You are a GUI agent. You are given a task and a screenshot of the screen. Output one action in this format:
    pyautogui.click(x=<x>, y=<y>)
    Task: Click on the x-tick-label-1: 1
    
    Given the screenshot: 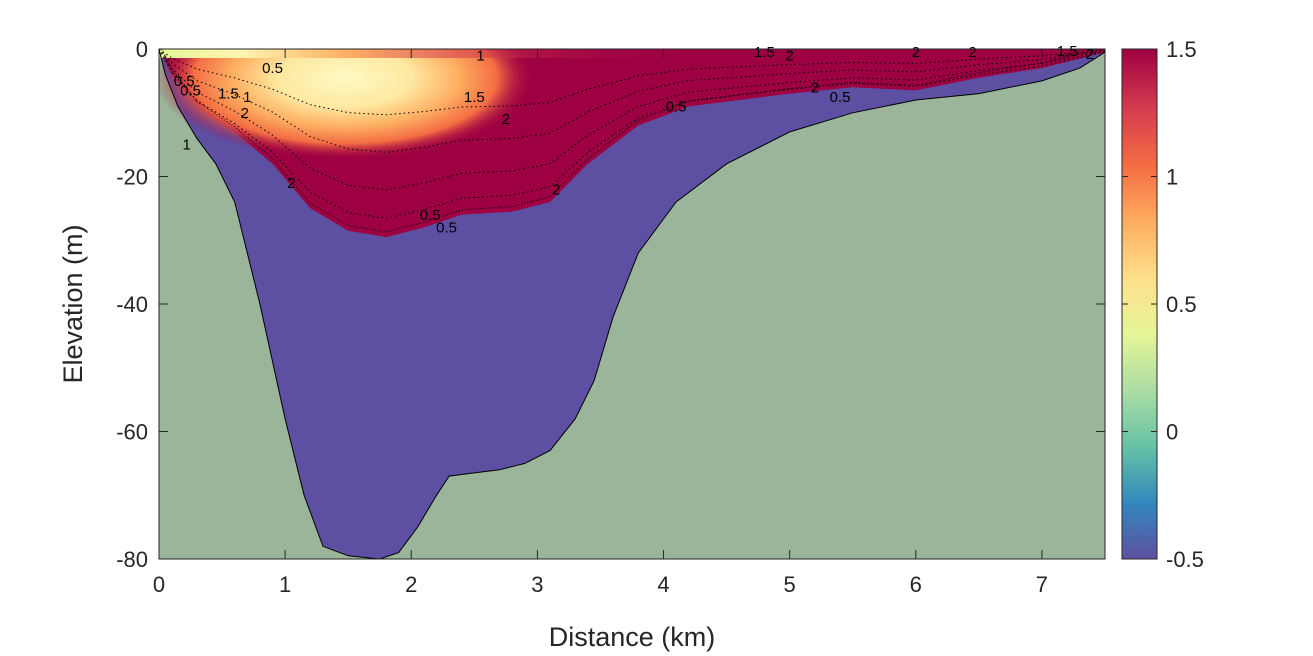 What is the action you would take?
    pyautogui.click(x=285, y=584)
    